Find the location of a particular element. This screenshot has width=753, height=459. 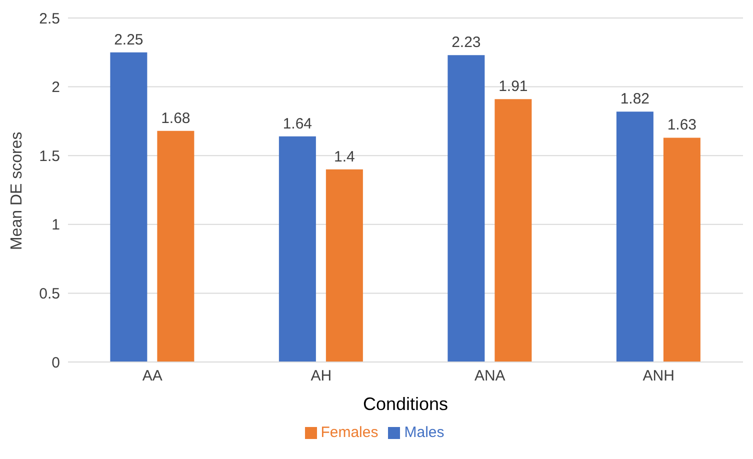

data-label: 1.4 is located at coordinates (344, 157).